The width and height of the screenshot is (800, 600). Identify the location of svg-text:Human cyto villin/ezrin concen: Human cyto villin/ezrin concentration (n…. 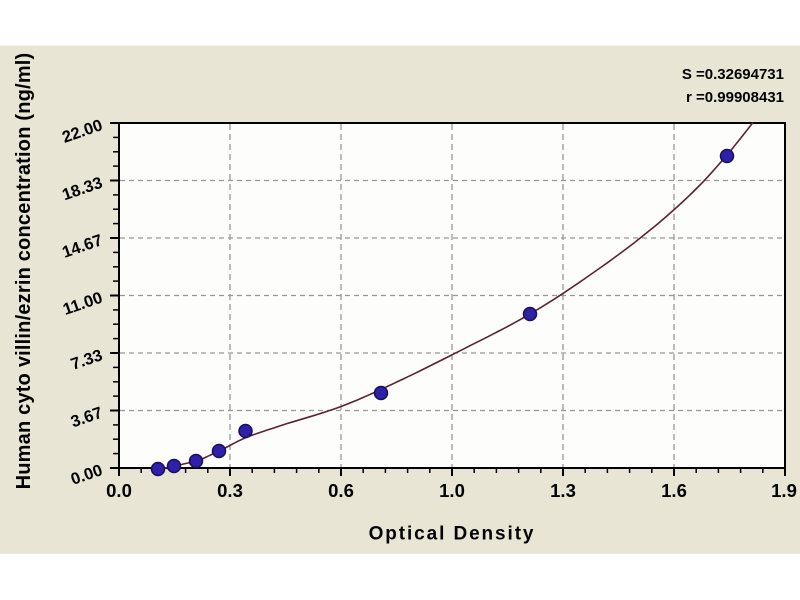
(24, 271).